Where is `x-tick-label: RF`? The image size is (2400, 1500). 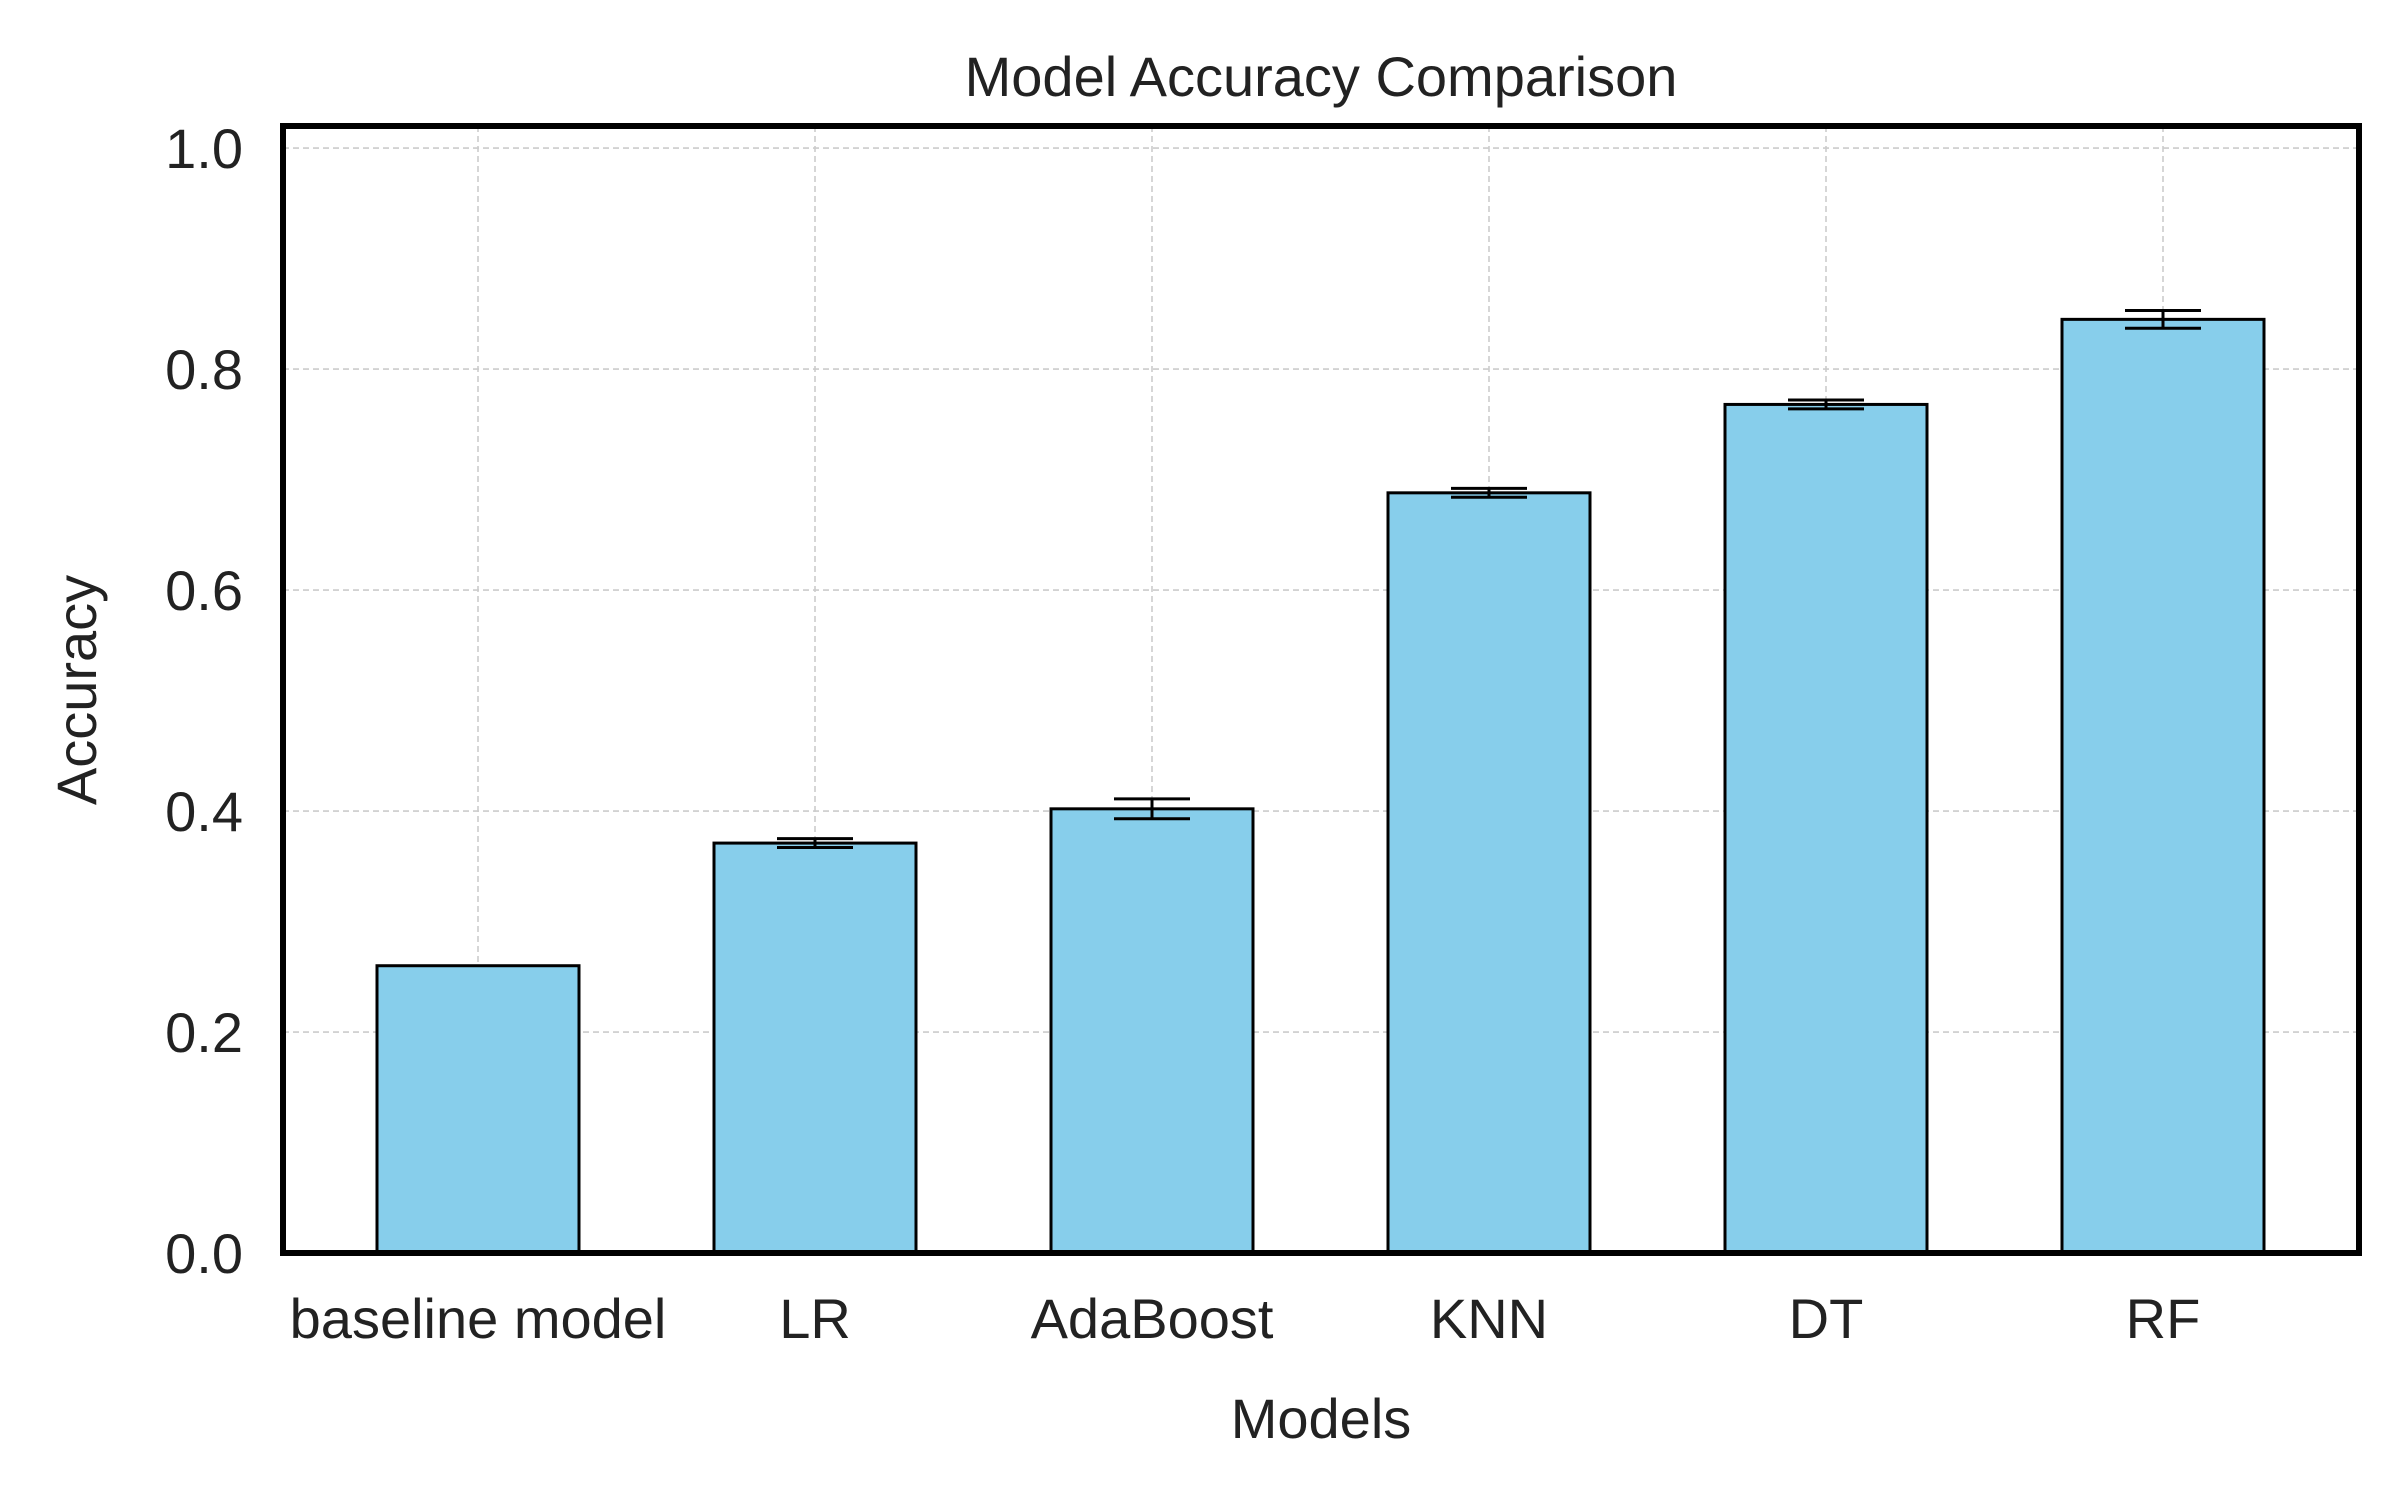 x-tick-label: RF is located at coordinates (2163, 1318).